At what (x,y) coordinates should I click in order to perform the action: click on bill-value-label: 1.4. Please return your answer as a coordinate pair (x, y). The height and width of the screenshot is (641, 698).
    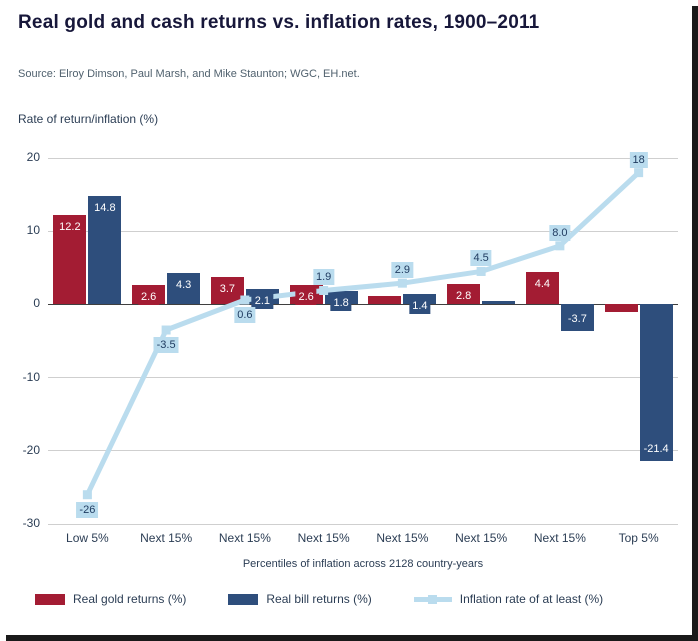
    Looking at the image, I should click on (420, 306).